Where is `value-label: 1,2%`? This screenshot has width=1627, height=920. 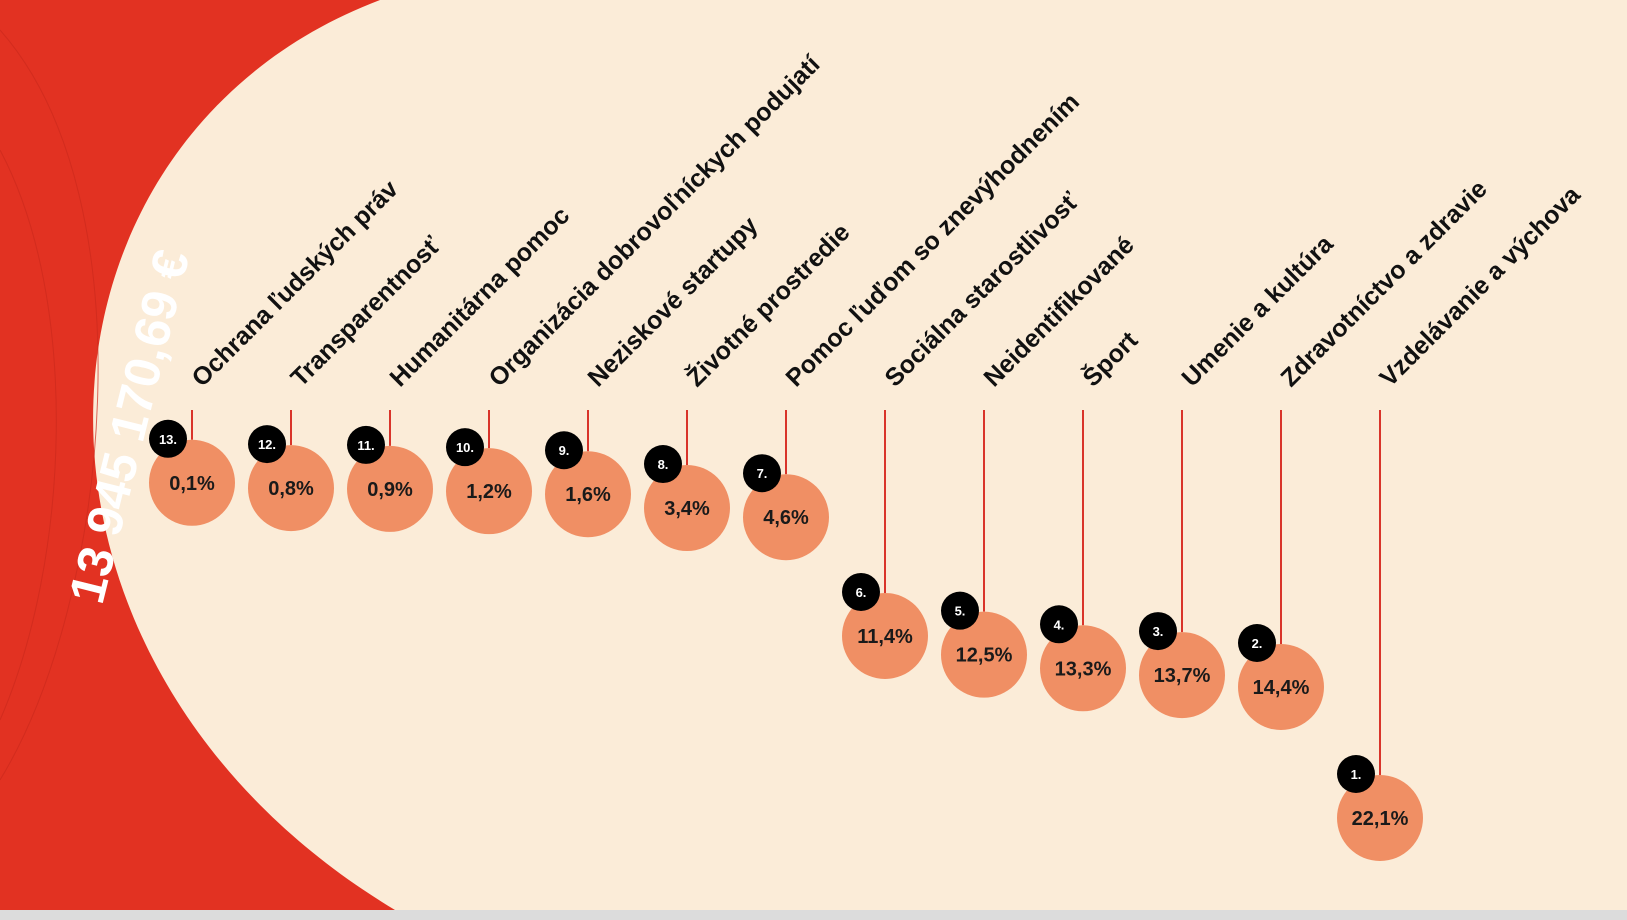
value-label: 1,2% is located at coordinates (489, 492).